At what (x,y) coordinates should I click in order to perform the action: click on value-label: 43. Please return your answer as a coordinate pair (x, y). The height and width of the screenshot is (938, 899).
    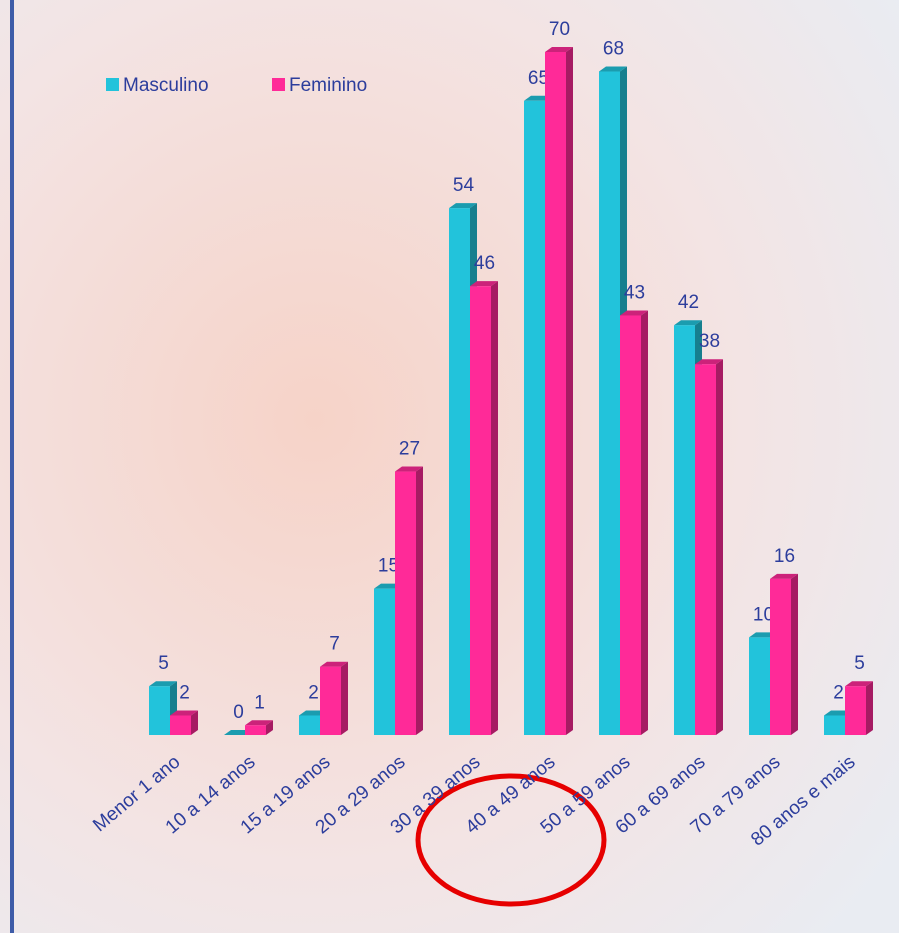
    Looking at the image, I should click on (634, 292).